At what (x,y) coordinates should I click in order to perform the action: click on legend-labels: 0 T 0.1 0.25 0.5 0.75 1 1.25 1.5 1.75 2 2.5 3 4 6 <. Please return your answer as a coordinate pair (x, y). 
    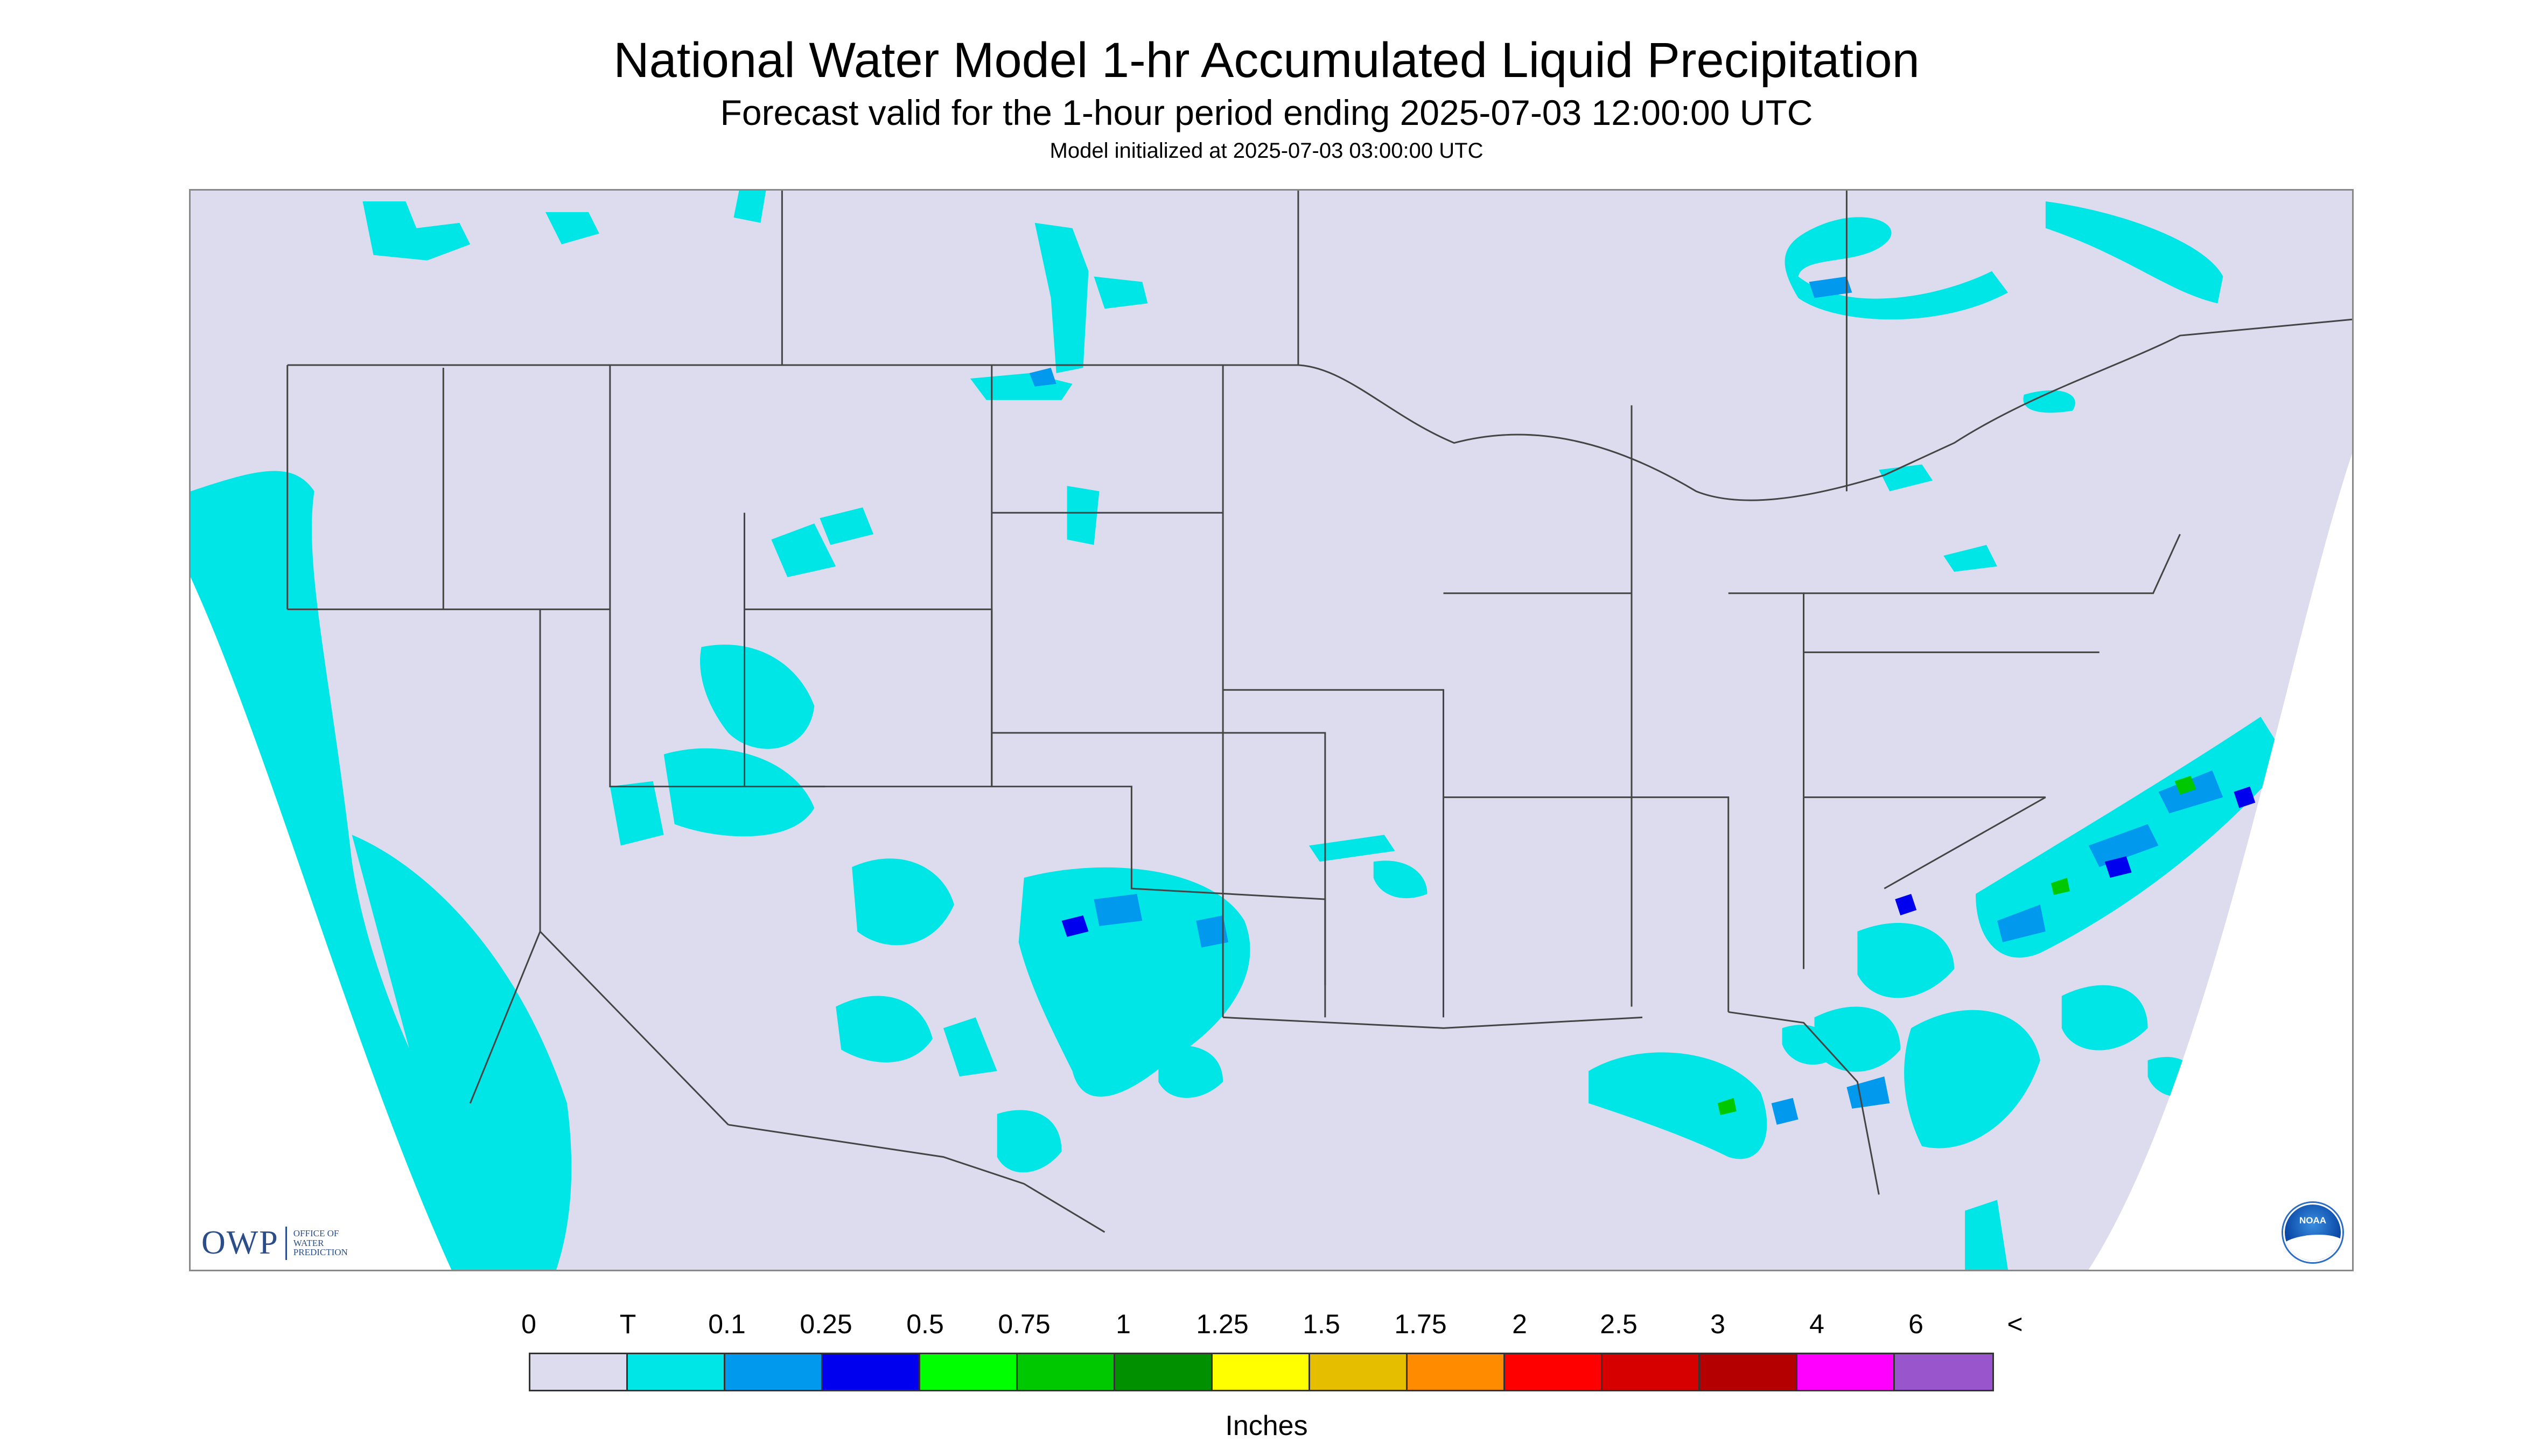
    Looking at the image, I should click on (1272, 1324).